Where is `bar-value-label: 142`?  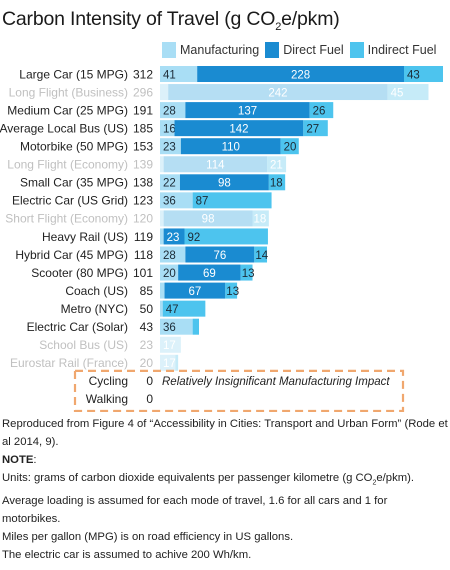 bar-value-label: 142 is located at coordinates (238, 129).